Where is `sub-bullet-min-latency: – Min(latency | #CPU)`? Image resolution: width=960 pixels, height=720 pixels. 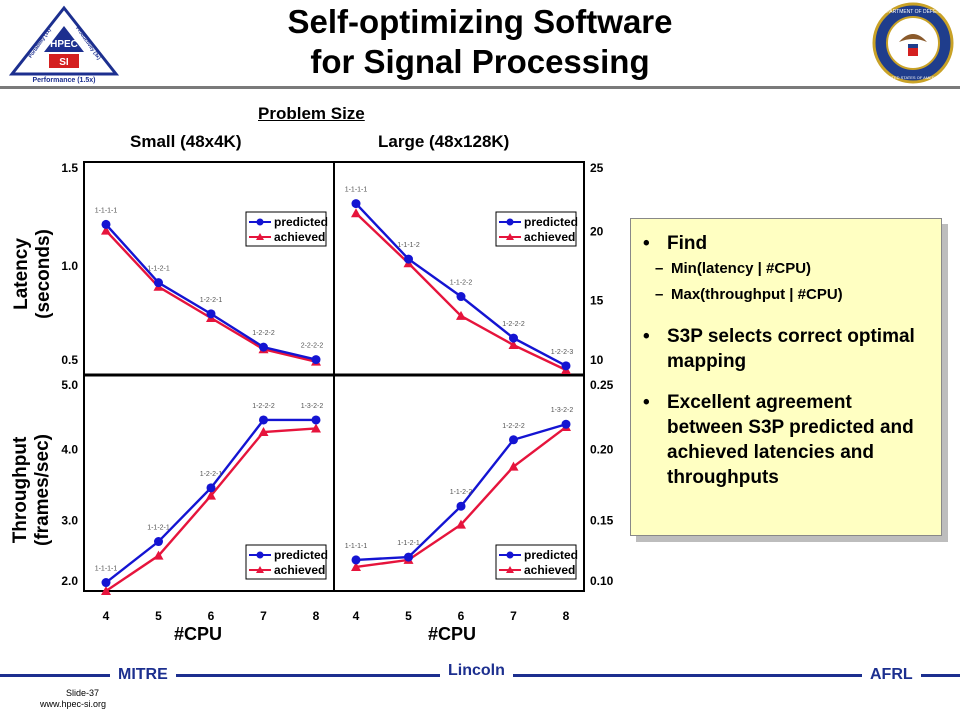
sub-bullet-min-latency: – Min(latency | #CPU) is located at coordinates (787, 269).